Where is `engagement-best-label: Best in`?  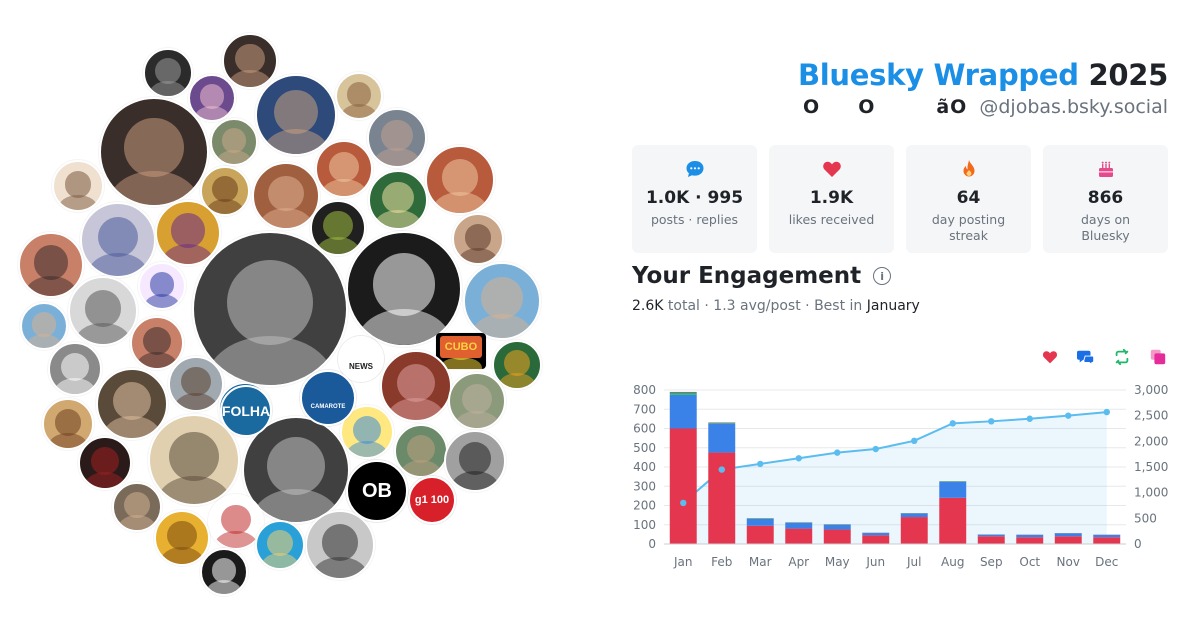
engagement-best-label: Best in is located at coordinates (838, 306).